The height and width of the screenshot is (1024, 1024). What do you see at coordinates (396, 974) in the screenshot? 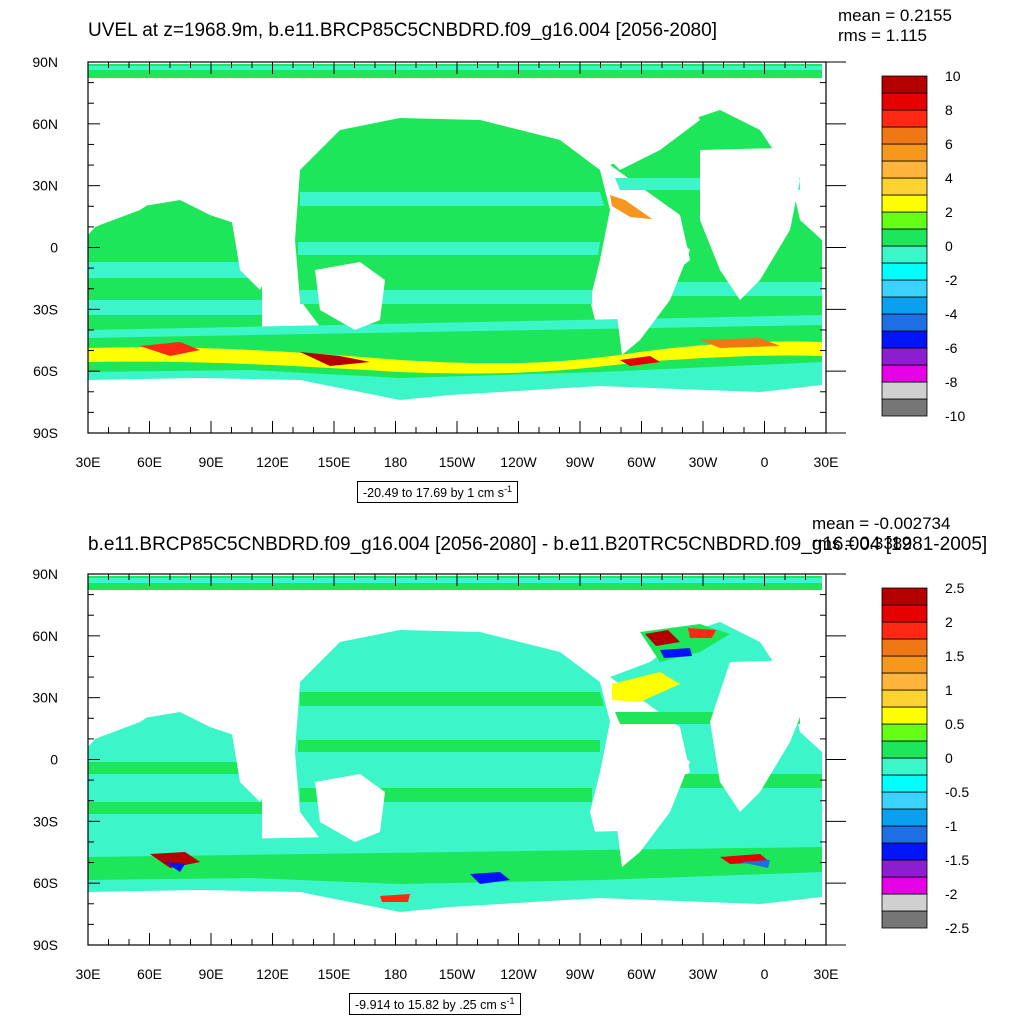
I see `bottom-x-tick-label: 180` at bounding box center [396, 974].